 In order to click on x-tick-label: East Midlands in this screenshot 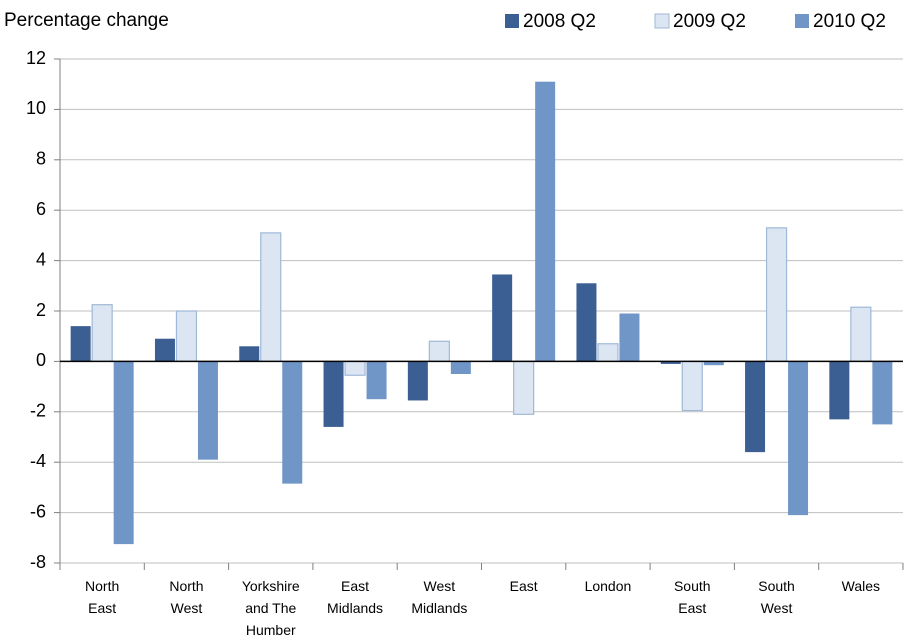, I will do `click(355, 597)`.